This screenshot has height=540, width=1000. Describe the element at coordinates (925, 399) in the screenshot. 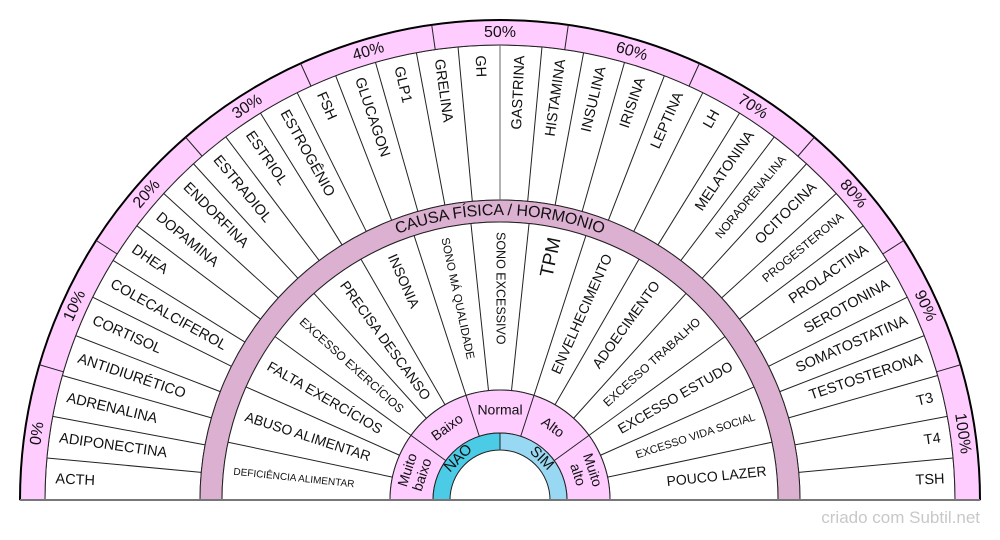

I see `hormone-label: T3` at that location.